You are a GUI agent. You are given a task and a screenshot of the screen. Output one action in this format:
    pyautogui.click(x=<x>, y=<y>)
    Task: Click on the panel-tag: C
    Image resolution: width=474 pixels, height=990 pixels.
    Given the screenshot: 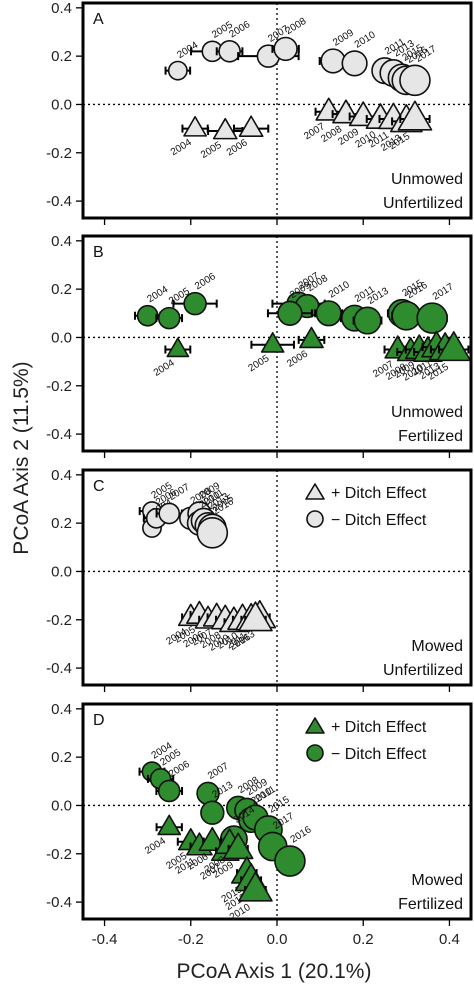 What is the action you would take?
    pyautogui.click(x=99, y=486)
    